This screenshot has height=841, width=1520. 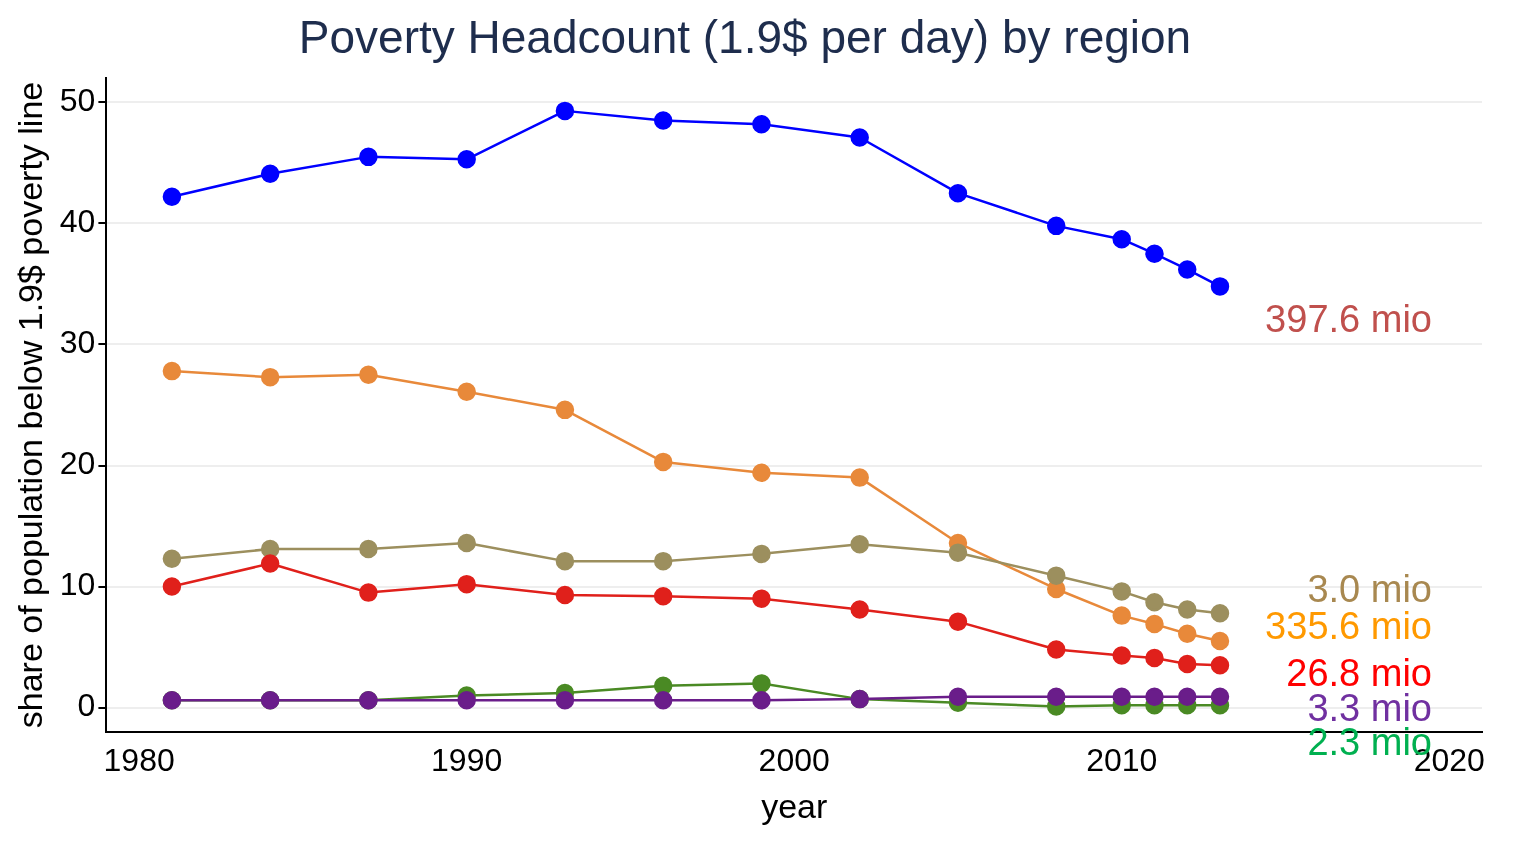 I want to click on y-tick-label: 40, so click(x=77, y=221).